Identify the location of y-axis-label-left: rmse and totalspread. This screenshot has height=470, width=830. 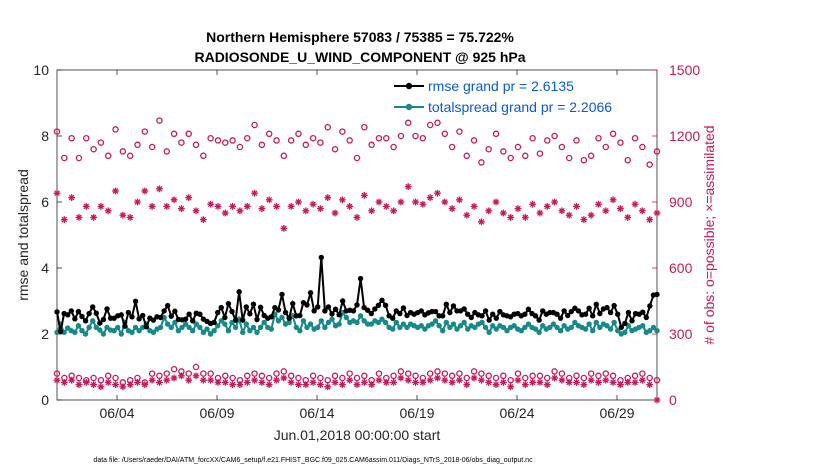
(23, 235).